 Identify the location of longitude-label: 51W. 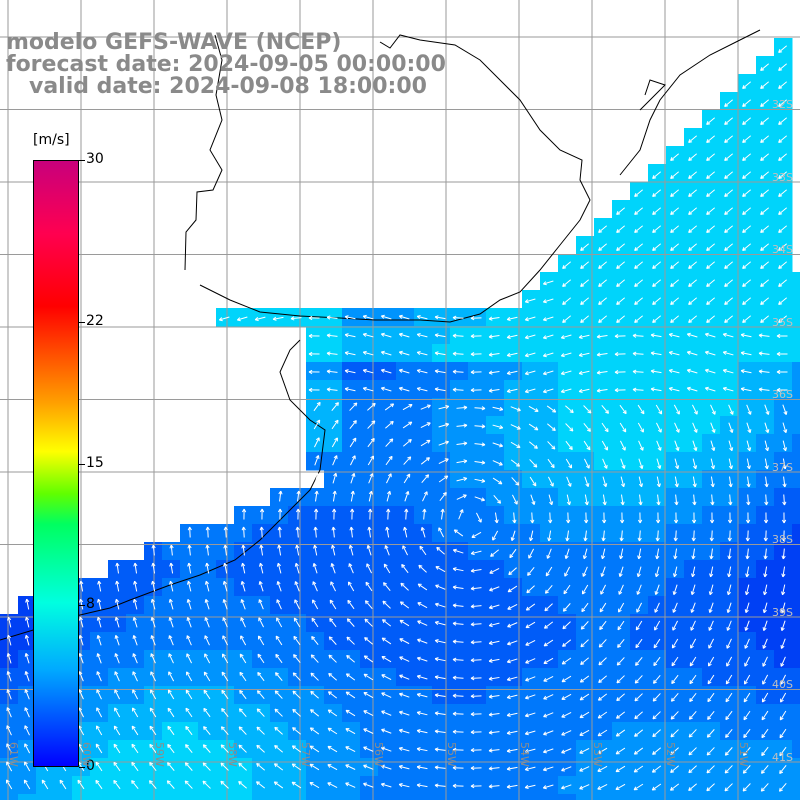
(743, 754).